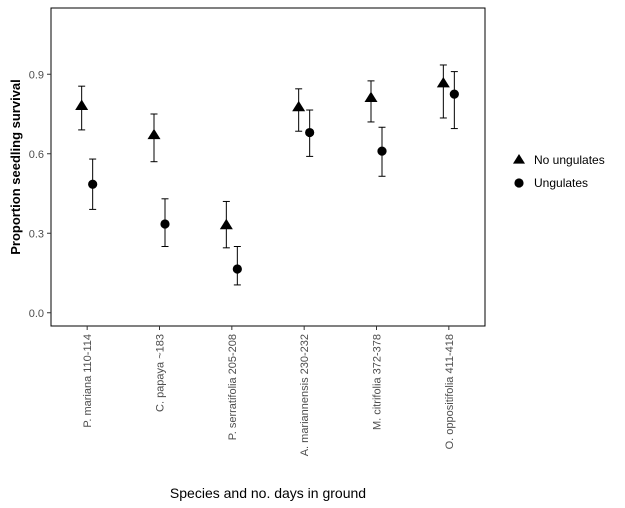 This screenshot has width=625, height=508. What do you see at coordinates (559, 171) in the screenshot?
I see `legend: No ungulates Ungulates` at bounding box center [559, 171].